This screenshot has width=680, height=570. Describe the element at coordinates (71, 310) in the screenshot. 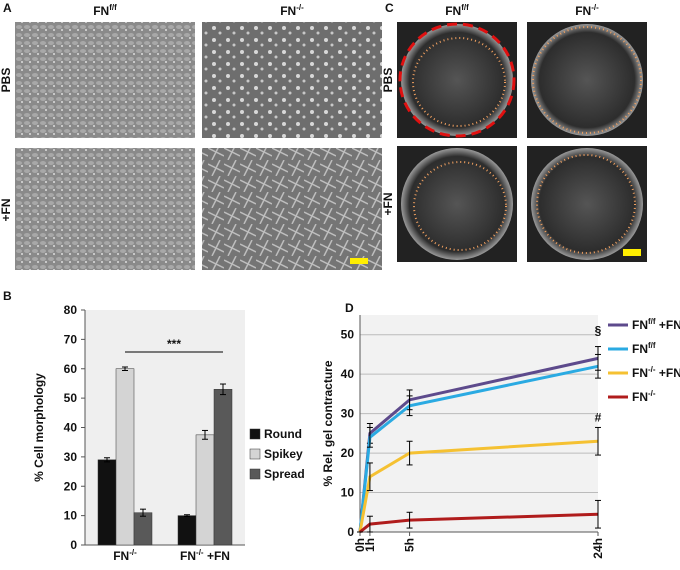

I see `y-tick-label: 80` at that location.